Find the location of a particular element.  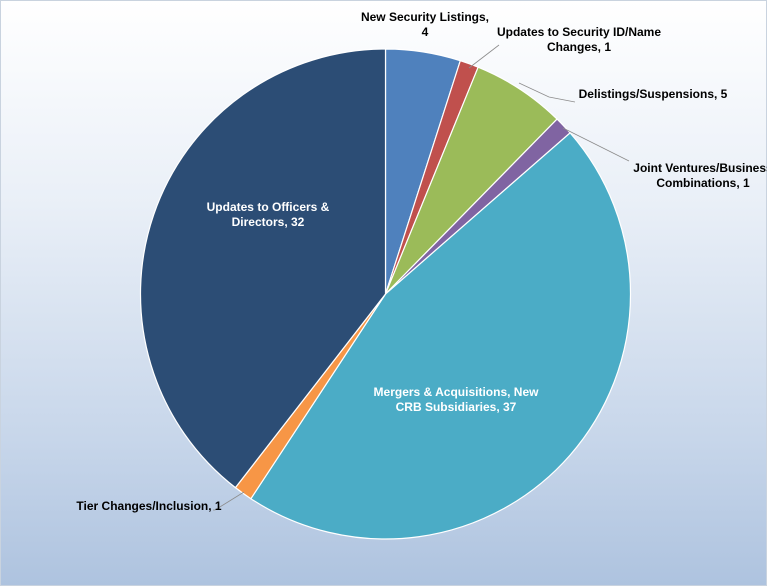

data-label-line: Combinations, 1 is located at coordinates (703, 183).